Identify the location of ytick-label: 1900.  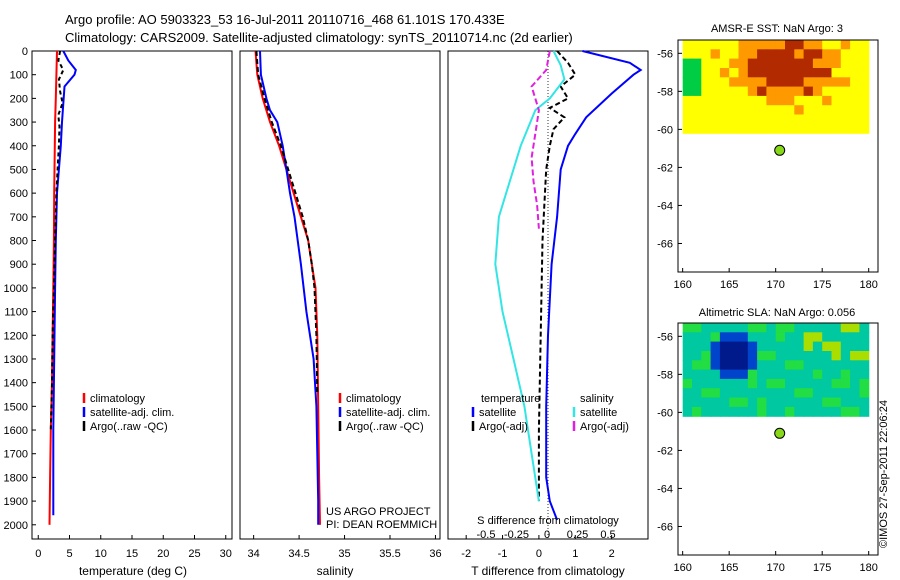
(16, 502).